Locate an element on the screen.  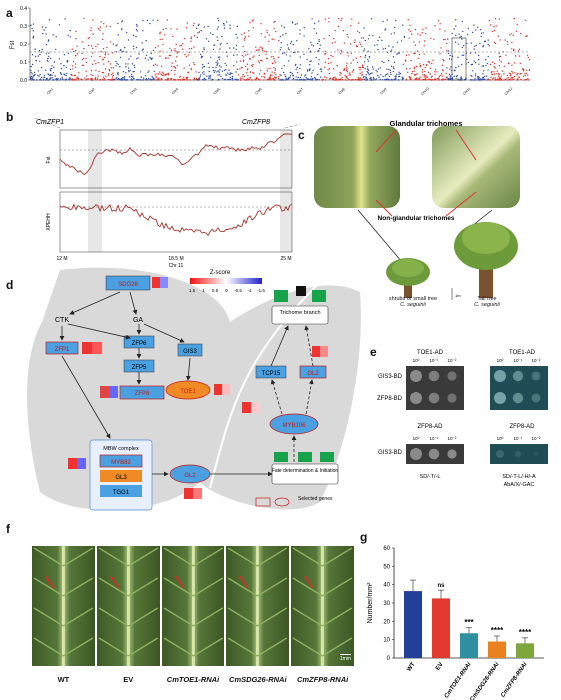
significance-mark: ns is located at coordinates (441, 586).